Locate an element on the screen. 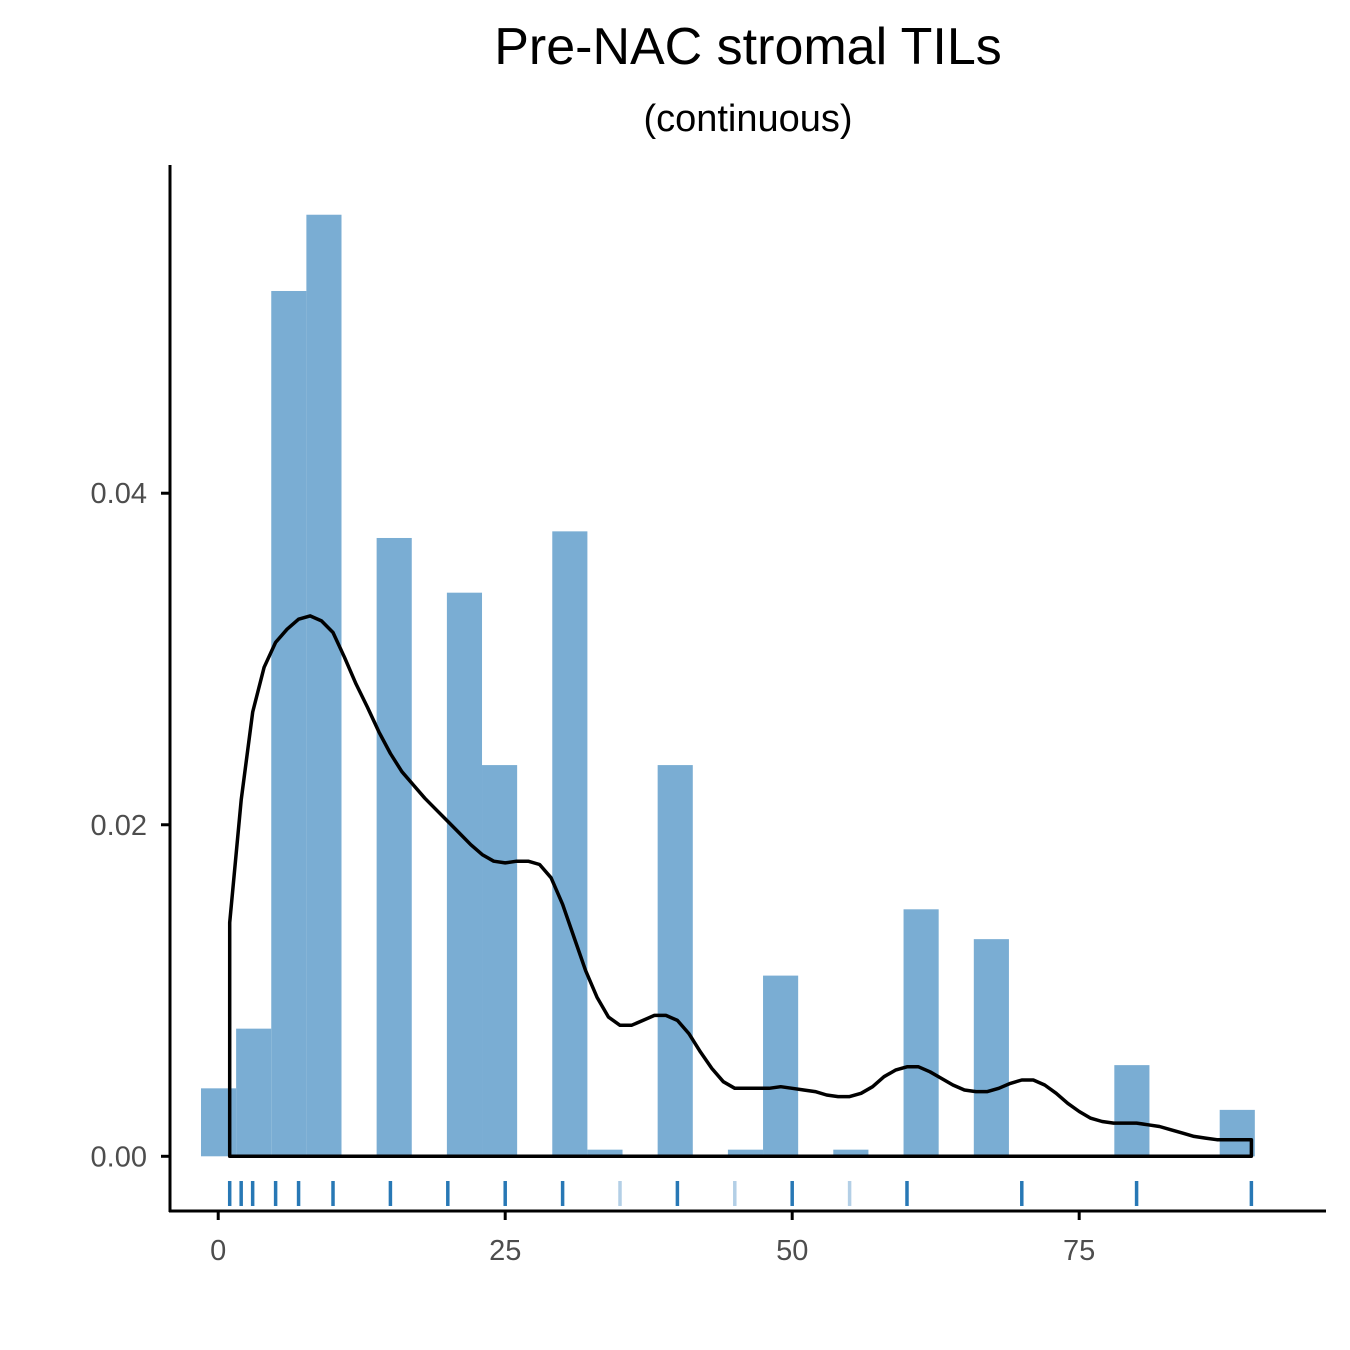 This screenshot has width=1350, height=1350. x-tick-label: 50 is located at coordinates (792, 1251).